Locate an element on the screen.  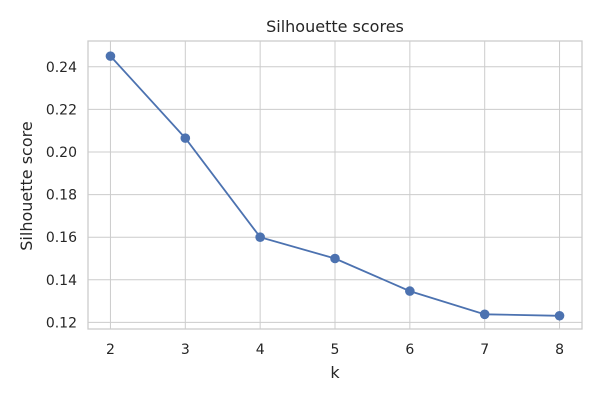
y-axis-label: Silhouette score is located at coordinates (26, 185).